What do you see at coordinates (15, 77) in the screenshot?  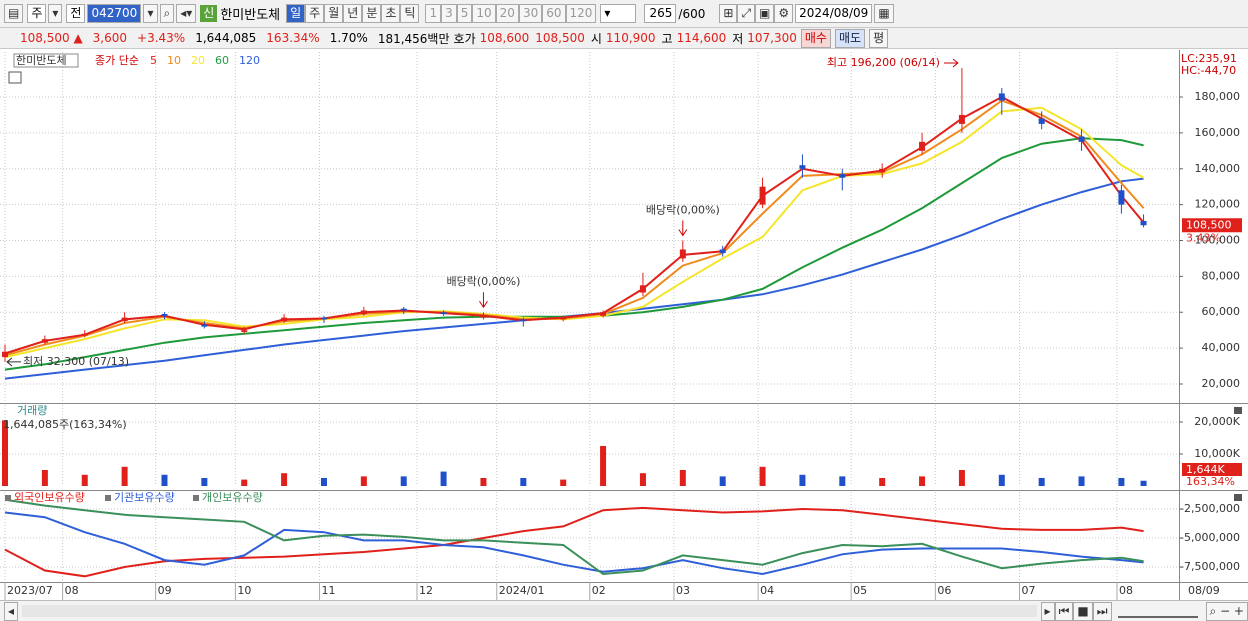 I see `calc-icon` at bounding box center [15, 77].